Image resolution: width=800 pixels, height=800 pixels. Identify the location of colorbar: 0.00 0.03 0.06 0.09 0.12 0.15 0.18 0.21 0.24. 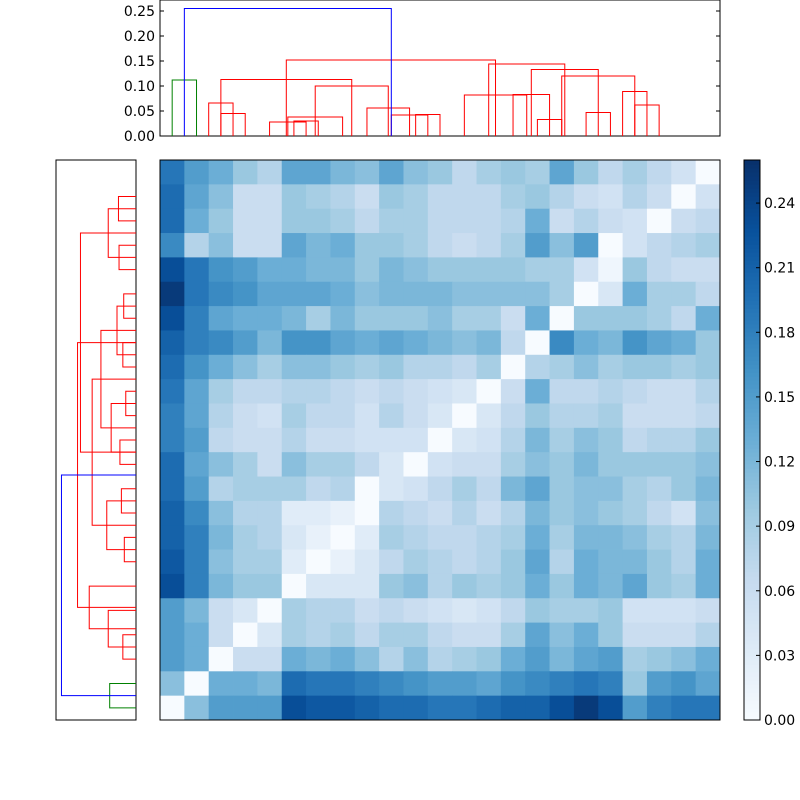
(769, 444).